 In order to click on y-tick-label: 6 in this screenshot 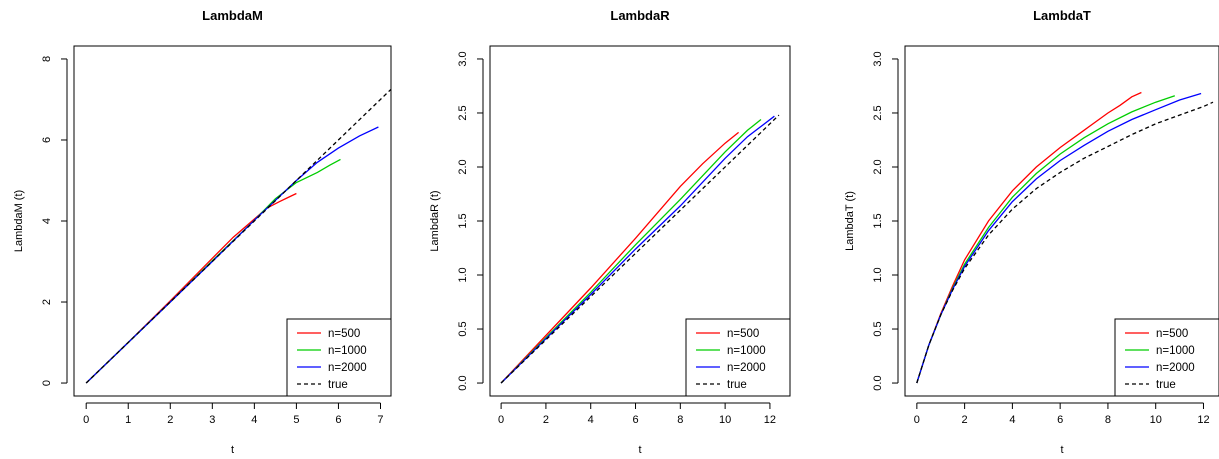, I will do `click(47, 140)`.